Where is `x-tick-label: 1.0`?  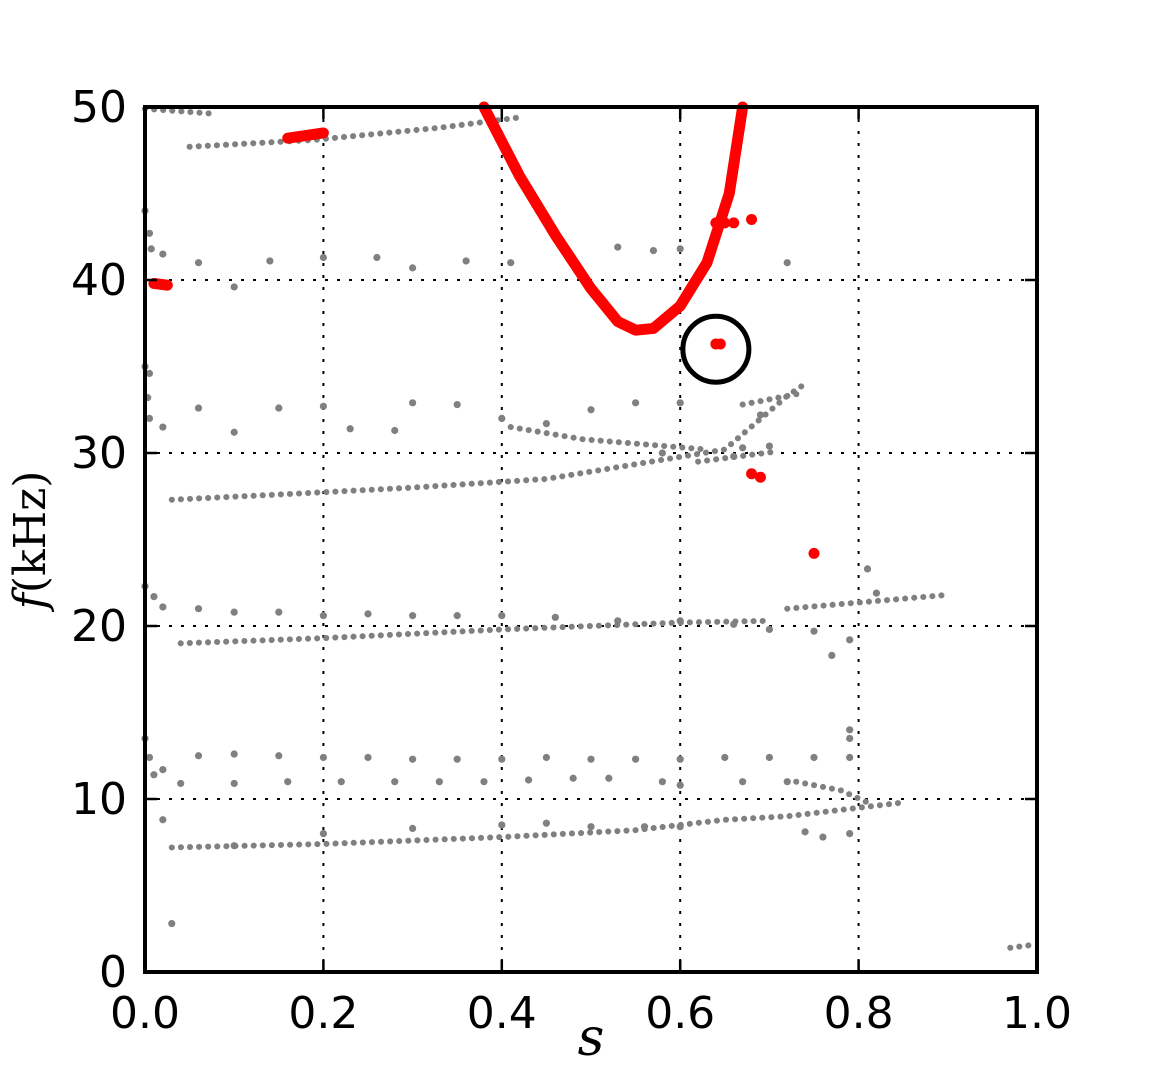 x-tick-label: 1.0 is located at coordinates (1037, 1013).